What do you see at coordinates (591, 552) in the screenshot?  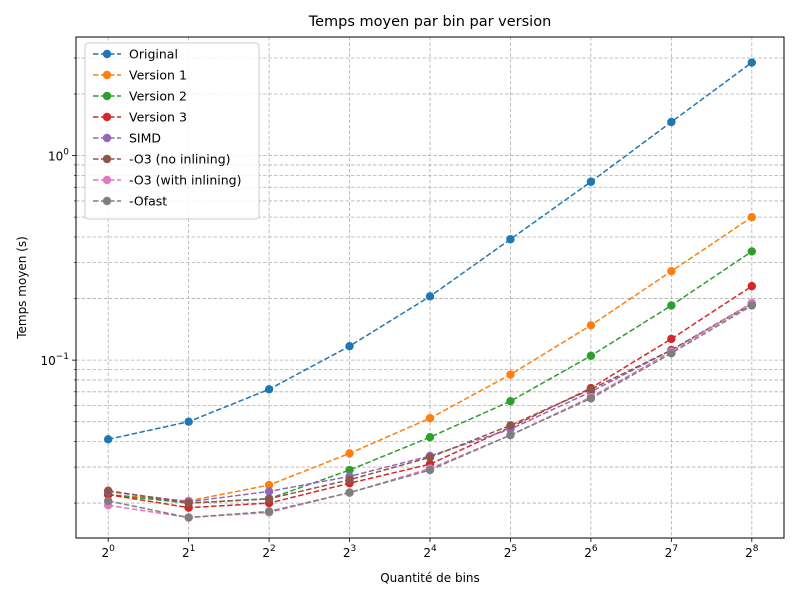 I see `x-tick-label: 26` at bounding box center [591, 552].